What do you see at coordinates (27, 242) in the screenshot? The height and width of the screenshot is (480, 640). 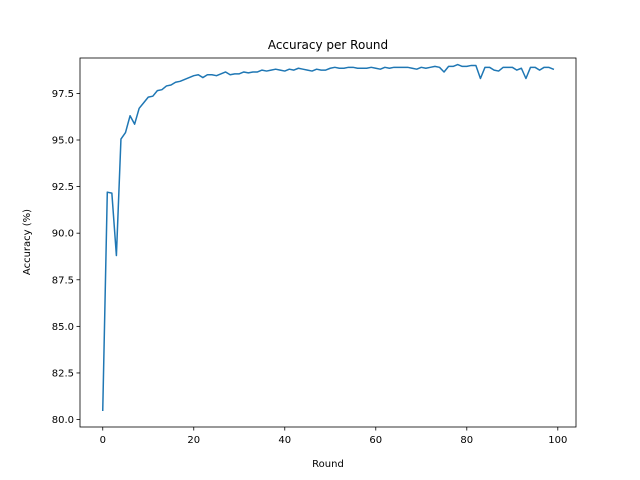 I see `y-axis-label: Accuracy (%)` at bounding box center [27, 242].